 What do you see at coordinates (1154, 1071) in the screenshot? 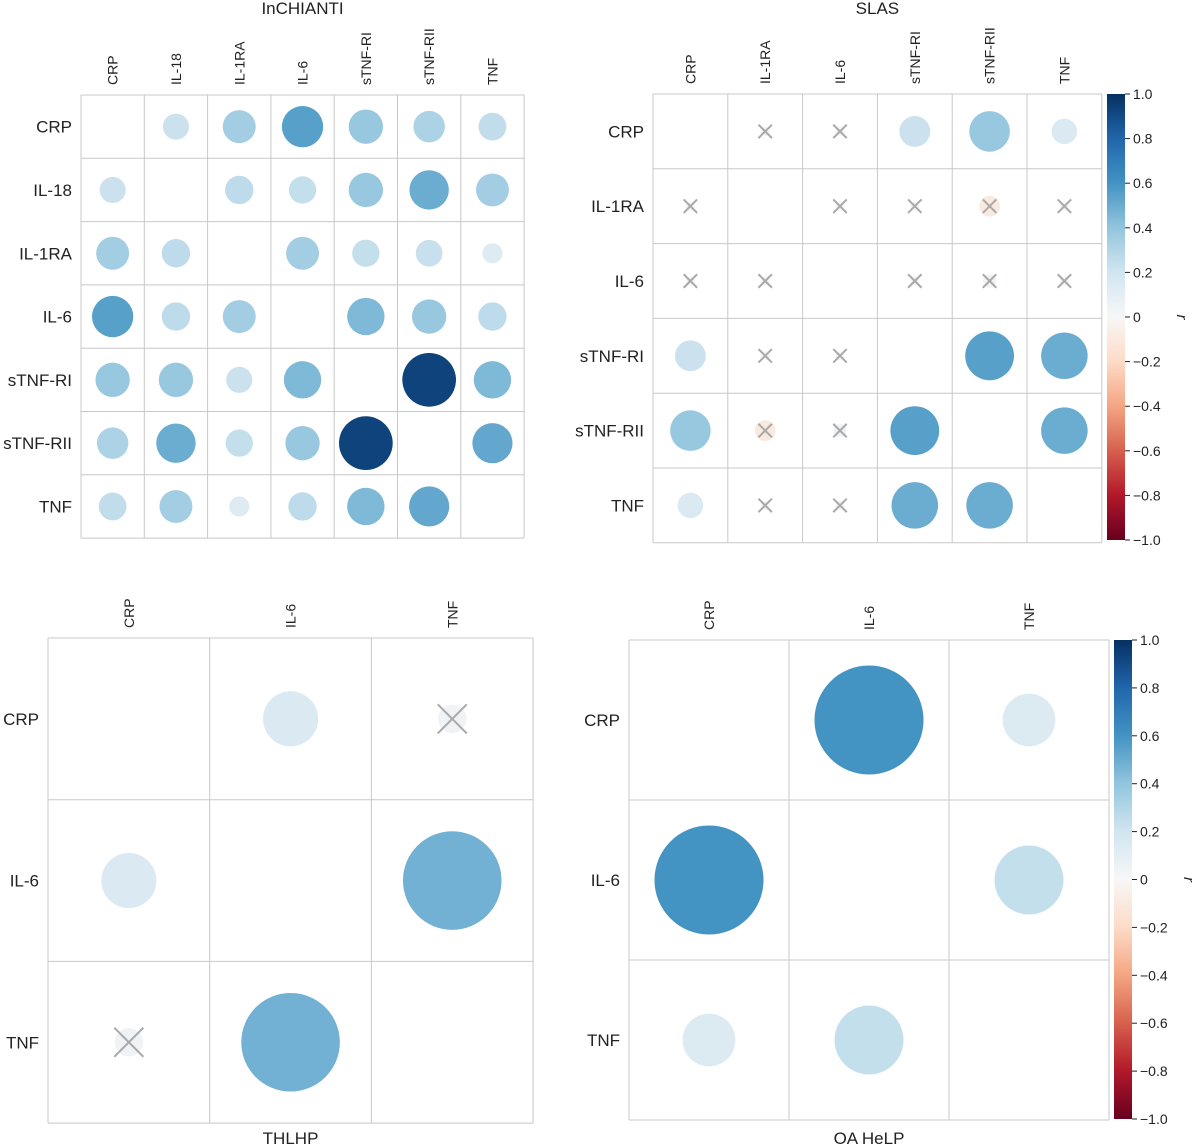
I see `colorbar-tick-label: −0.8` at bounding box center [1154, 1071].